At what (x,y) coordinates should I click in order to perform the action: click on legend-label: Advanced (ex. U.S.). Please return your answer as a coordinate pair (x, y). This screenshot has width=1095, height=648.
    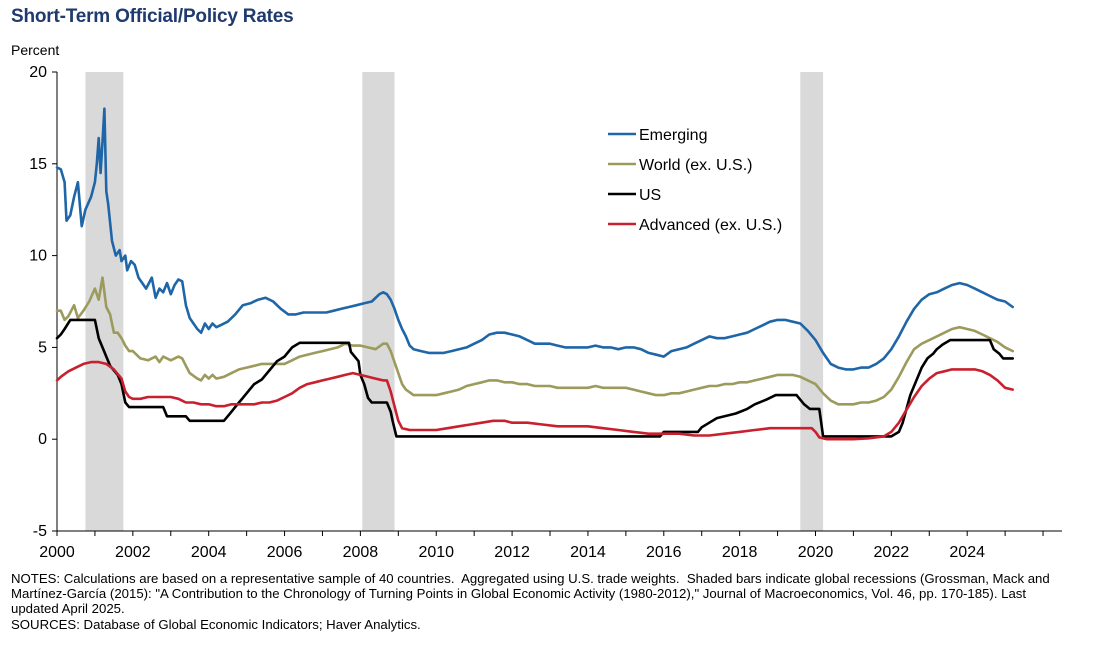
    Looking at the image, I should click on (710, 225).